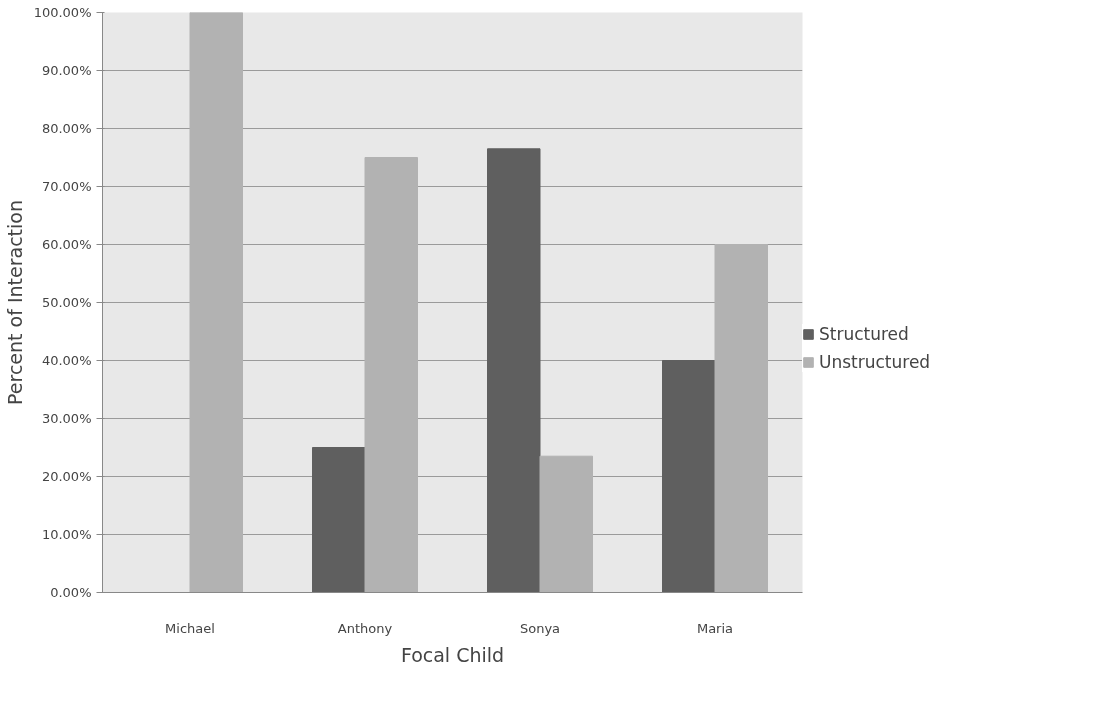  Describe the element at coordinates (14, 302) in the screenshot. I see `y-axis-title: Percent of Interaction` at that location.